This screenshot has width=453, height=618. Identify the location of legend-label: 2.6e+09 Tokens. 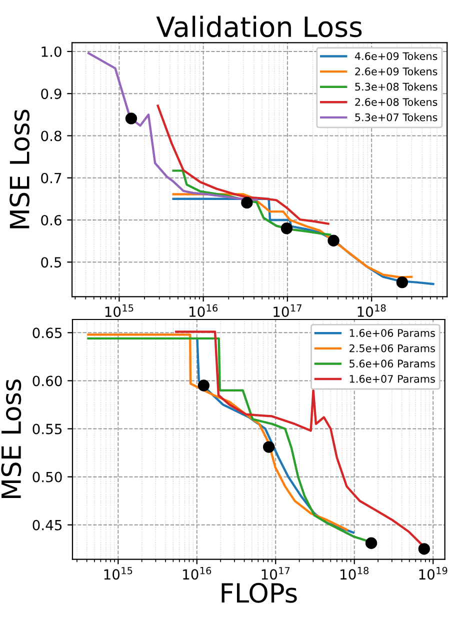
(396, 71).